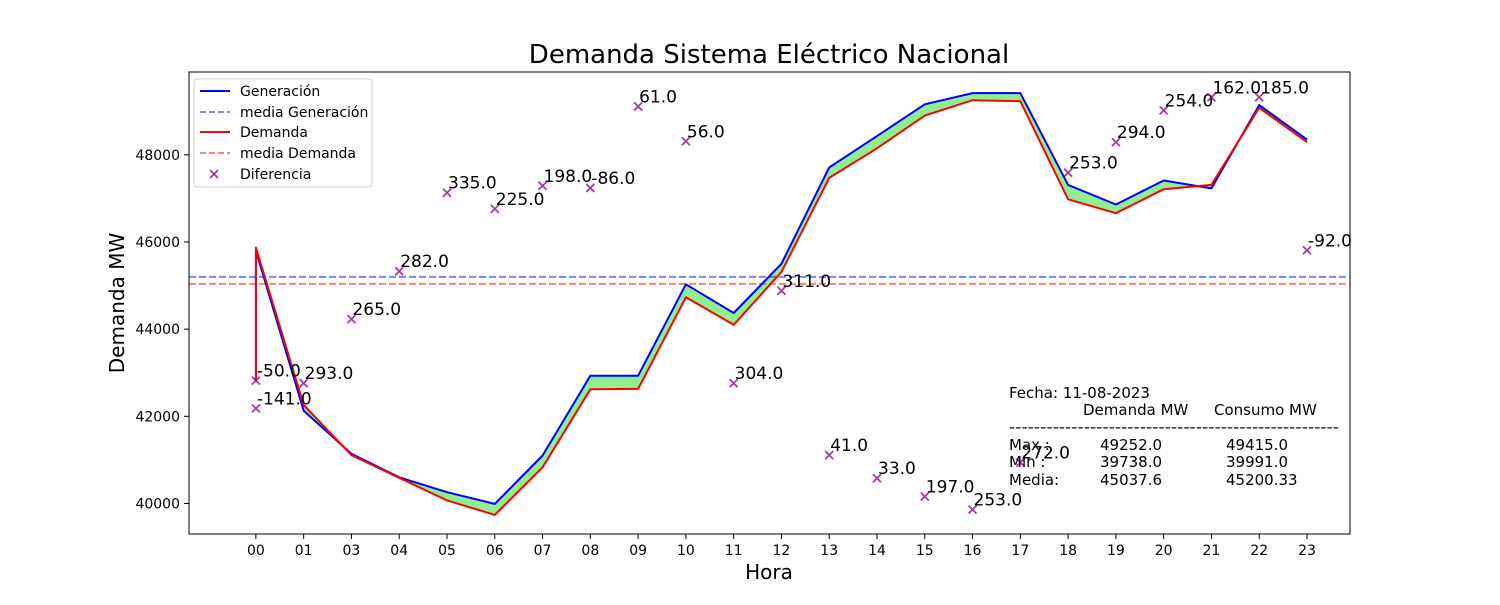  Describe the element at coordinates (1307, 551) in the screenshot. I see `x-tick-label-23: 23` at that location.